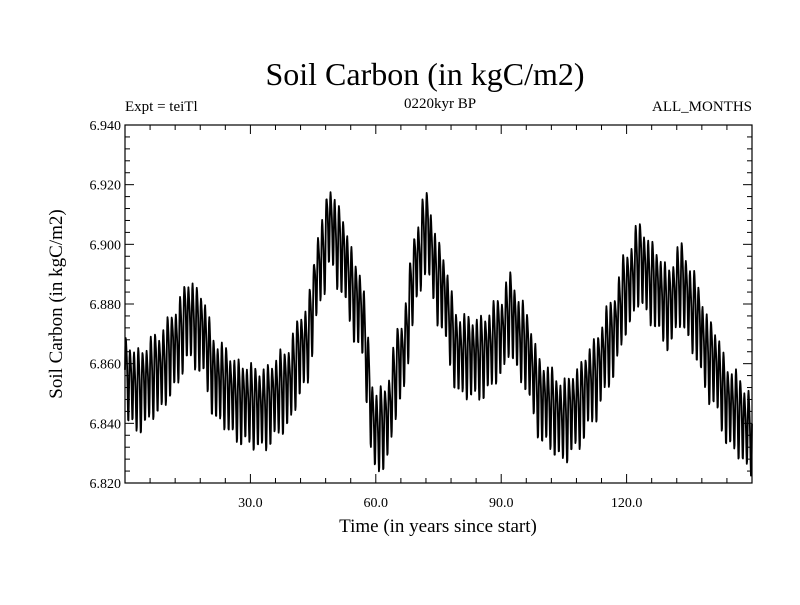 This screenshot has width=800, height=605. I want to click on x-tick-label: 60.0, so click(376, 503).